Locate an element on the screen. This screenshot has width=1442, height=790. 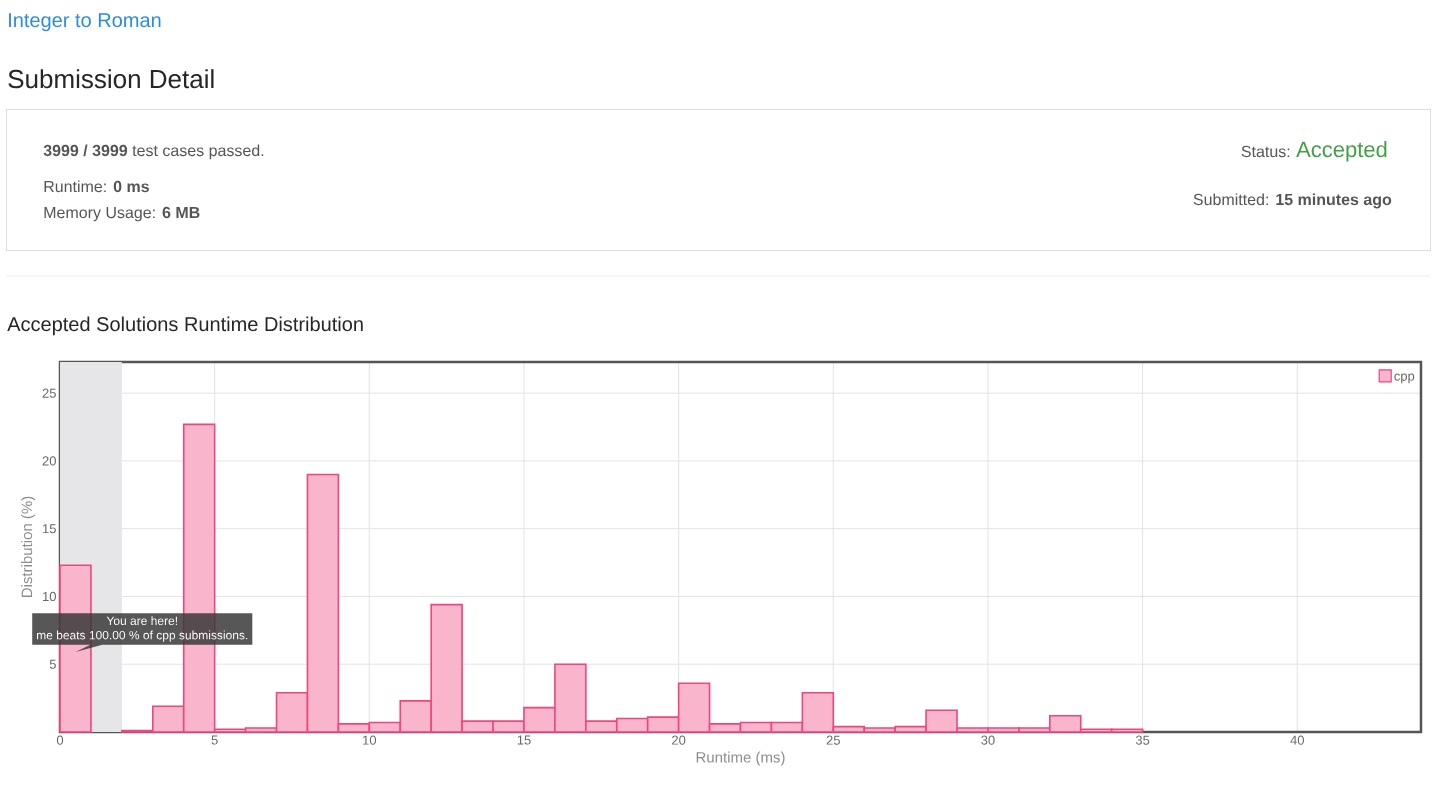
x-tick-label: 30 is located at coordinates (988, 740).